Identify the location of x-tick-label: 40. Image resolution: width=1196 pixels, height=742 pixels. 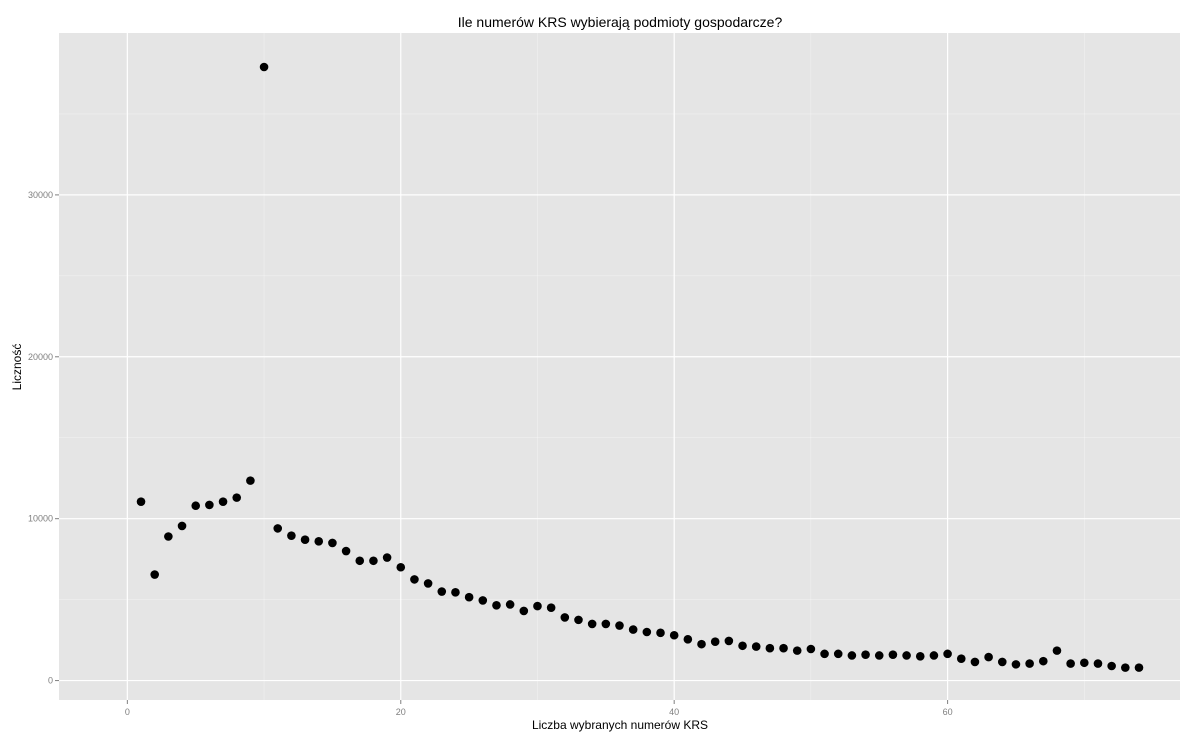
(674, 712).